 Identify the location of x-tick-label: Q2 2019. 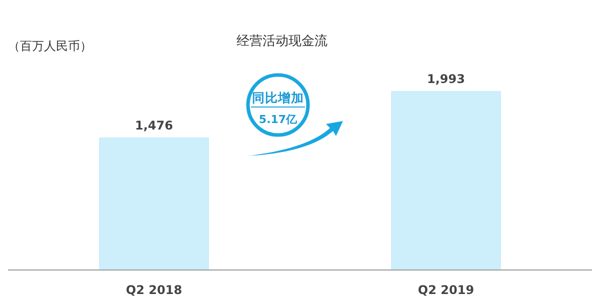
(446, 290).